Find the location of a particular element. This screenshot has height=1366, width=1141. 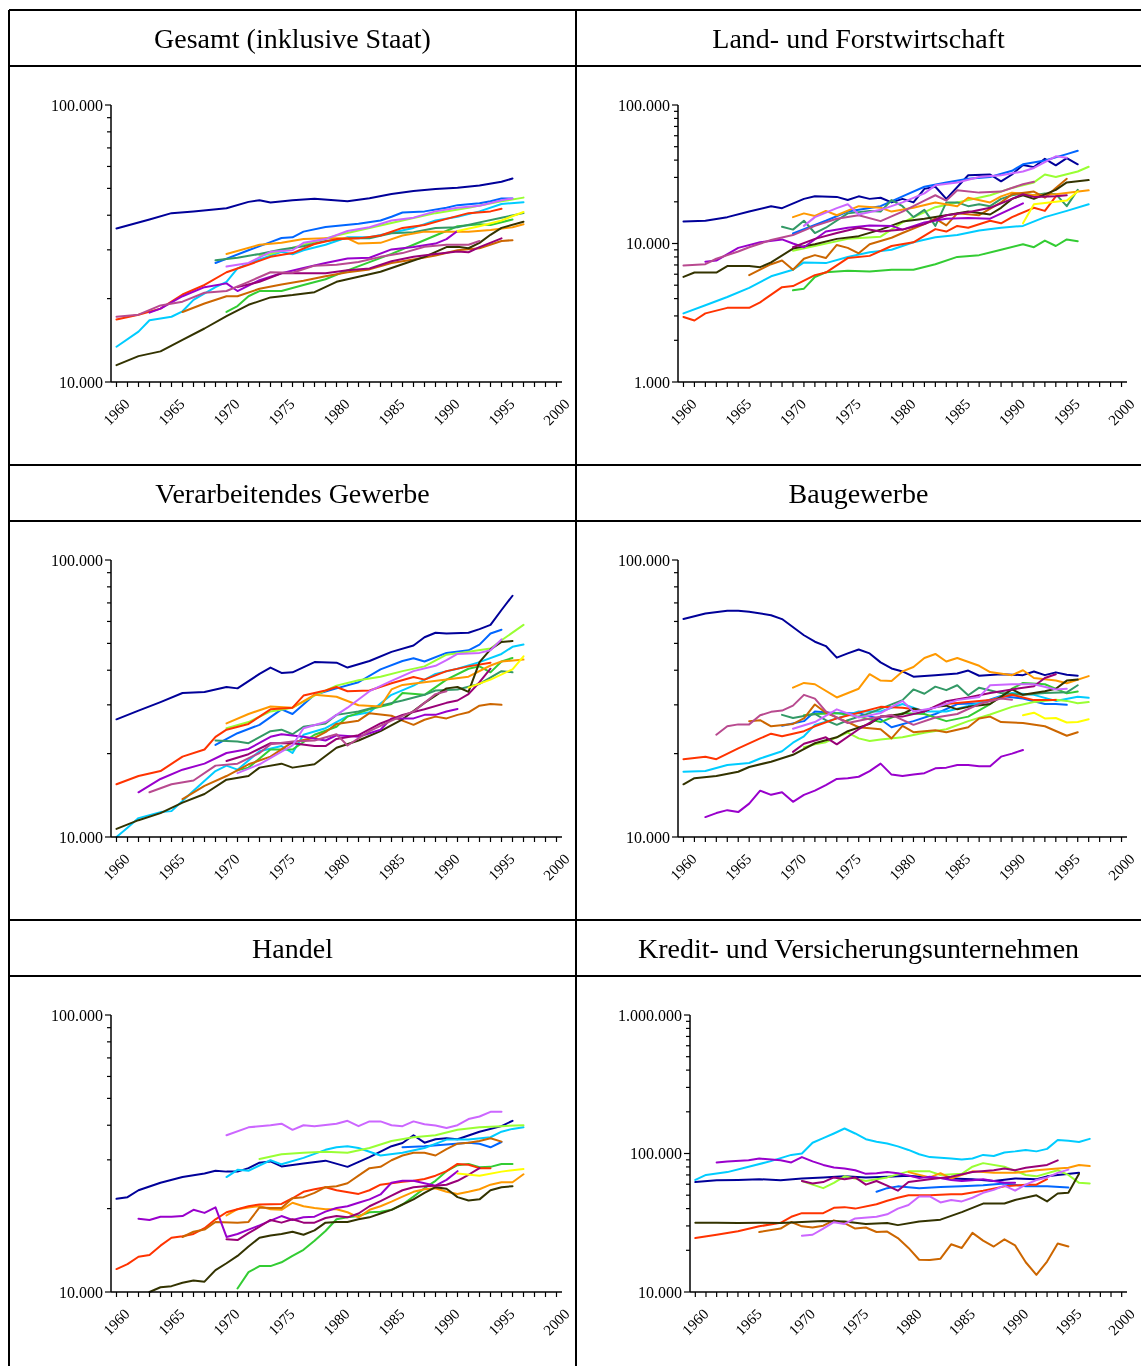

chart-title: Gesamt (inklusive Staat) is located at coordinates (292, 38).